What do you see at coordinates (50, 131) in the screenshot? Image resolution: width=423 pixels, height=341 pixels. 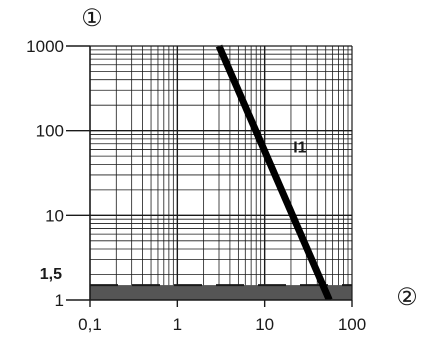 I see `y-tick-label: 100` at bounding box center [50, 131].